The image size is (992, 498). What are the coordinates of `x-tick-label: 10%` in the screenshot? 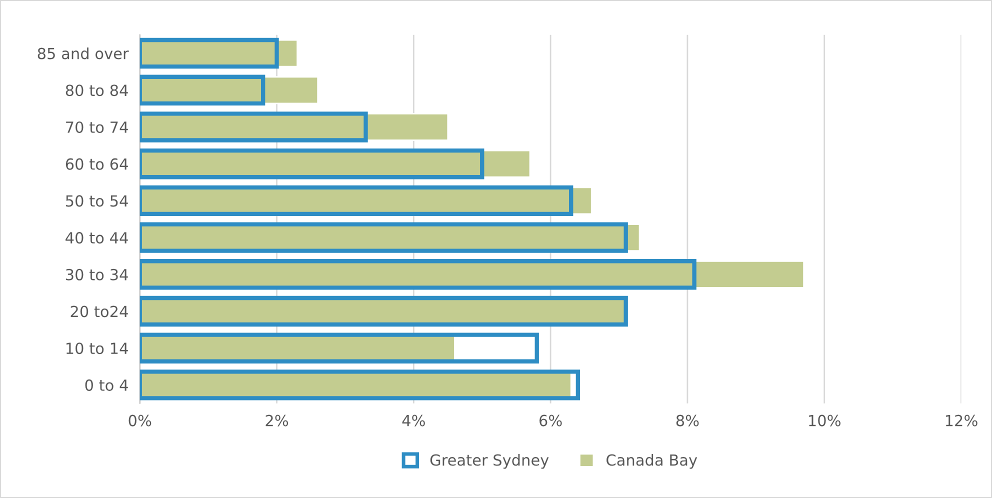 It's located at (824, 420).